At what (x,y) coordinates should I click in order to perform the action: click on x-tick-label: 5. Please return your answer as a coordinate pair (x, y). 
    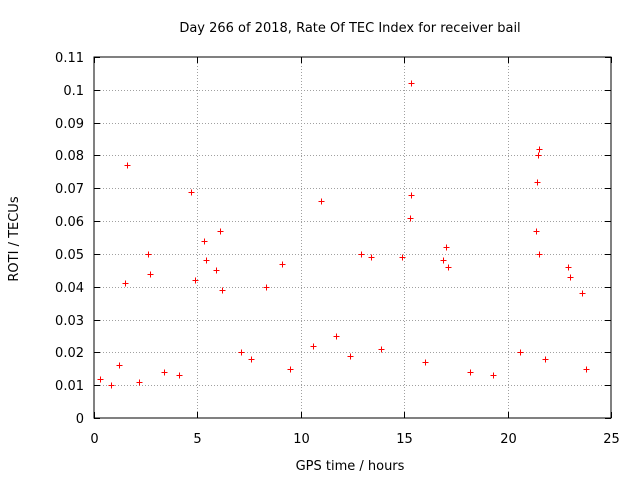
    Looking at the image, I should click on (197, 439).